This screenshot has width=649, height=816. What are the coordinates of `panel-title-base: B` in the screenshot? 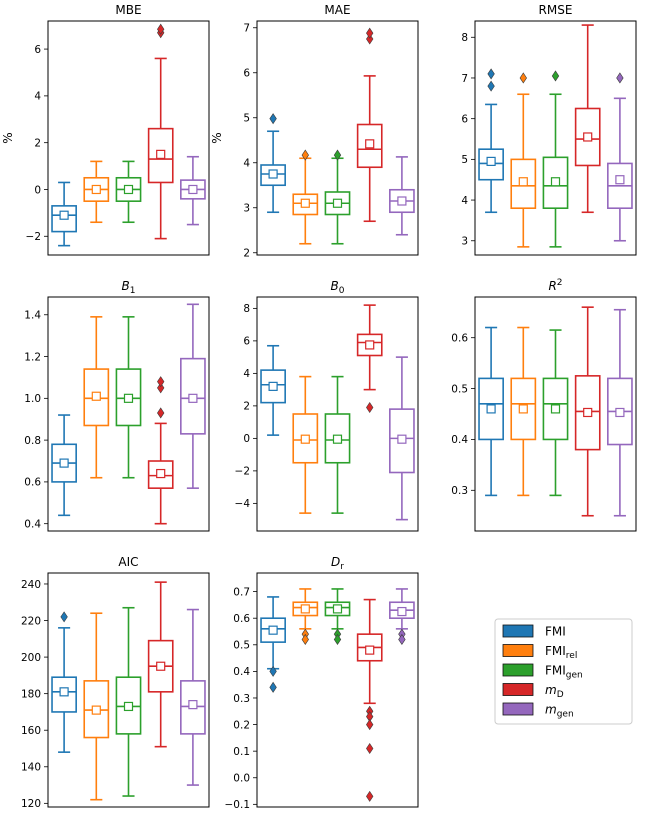 It's located at (126, 286).